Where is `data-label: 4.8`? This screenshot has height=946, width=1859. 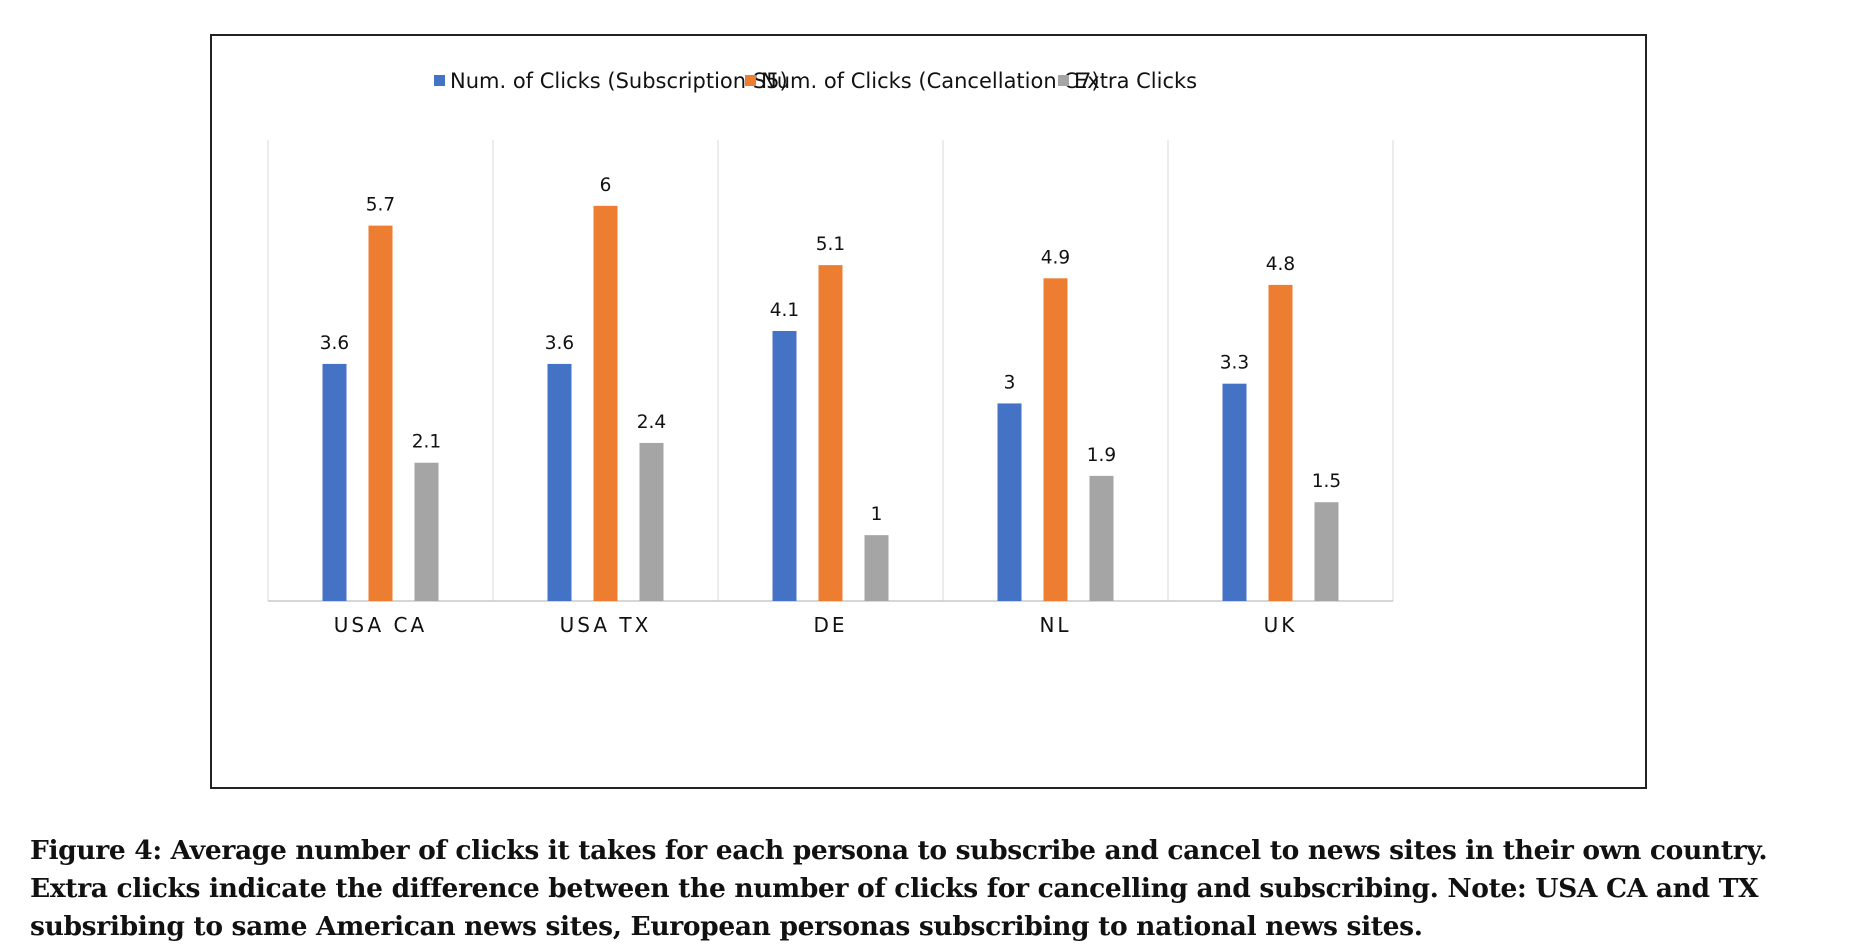
data-label: 4.8 is located at coordinates (1280, 264).